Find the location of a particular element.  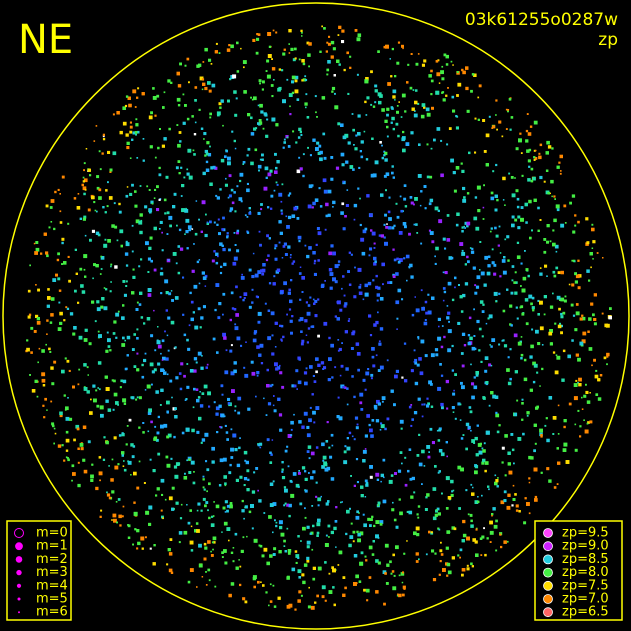

zp-symbol is located at coordinates (548, 546).